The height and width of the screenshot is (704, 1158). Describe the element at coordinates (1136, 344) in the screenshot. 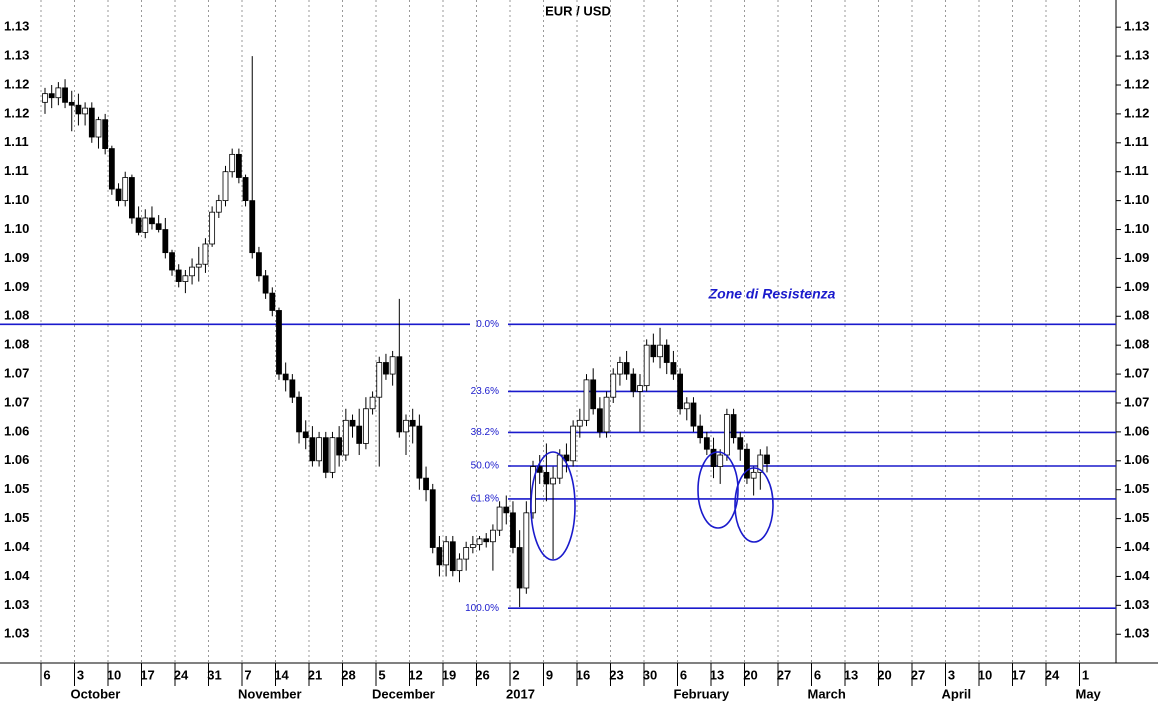

I see `y-tick-label-right: 1.08` at that location.